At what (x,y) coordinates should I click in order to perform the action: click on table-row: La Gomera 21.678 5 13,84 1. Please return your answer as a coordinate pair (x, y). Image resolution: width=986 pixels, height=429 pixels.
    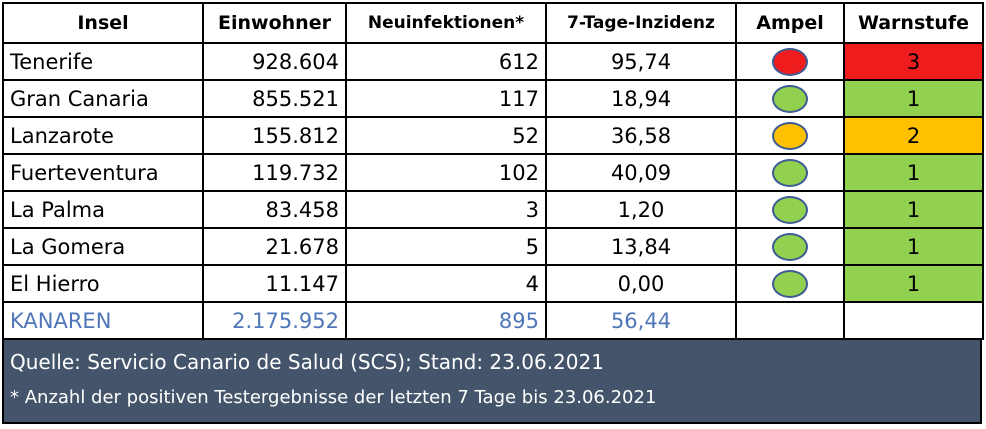
    Looking at the image, I should click on (493, 246).